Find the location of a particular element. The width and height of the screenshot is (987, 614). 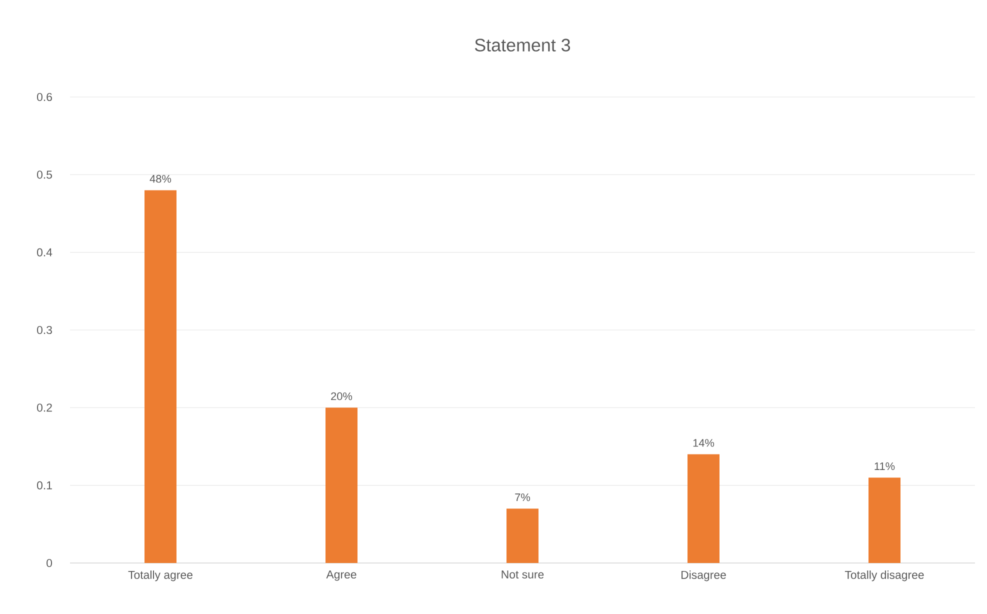

chart-title: Statement 3 is located at coordinates (522, 45).